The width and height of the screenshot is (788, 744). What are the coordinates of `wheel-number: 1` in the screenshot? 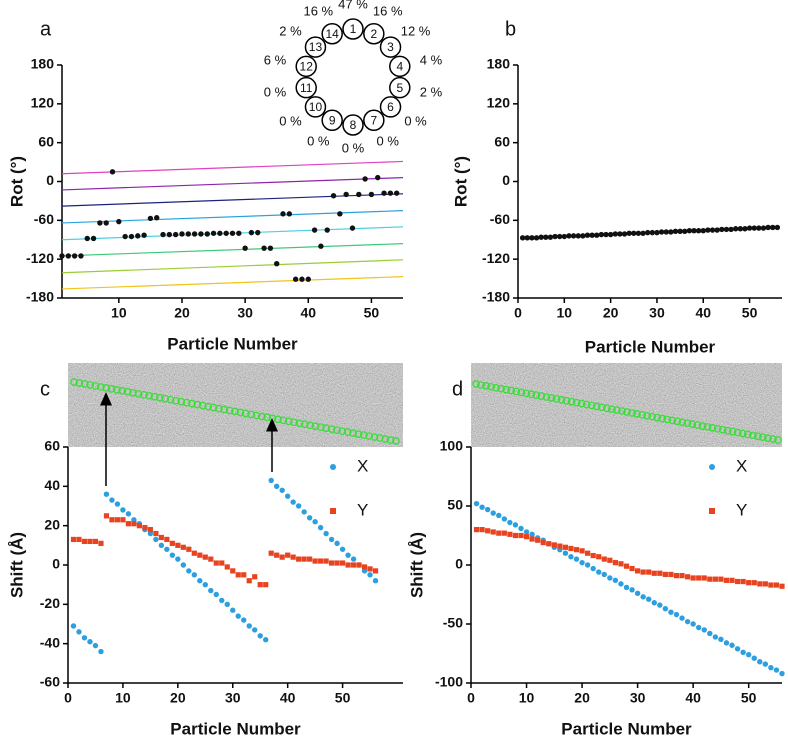 It's located at (353, 29).